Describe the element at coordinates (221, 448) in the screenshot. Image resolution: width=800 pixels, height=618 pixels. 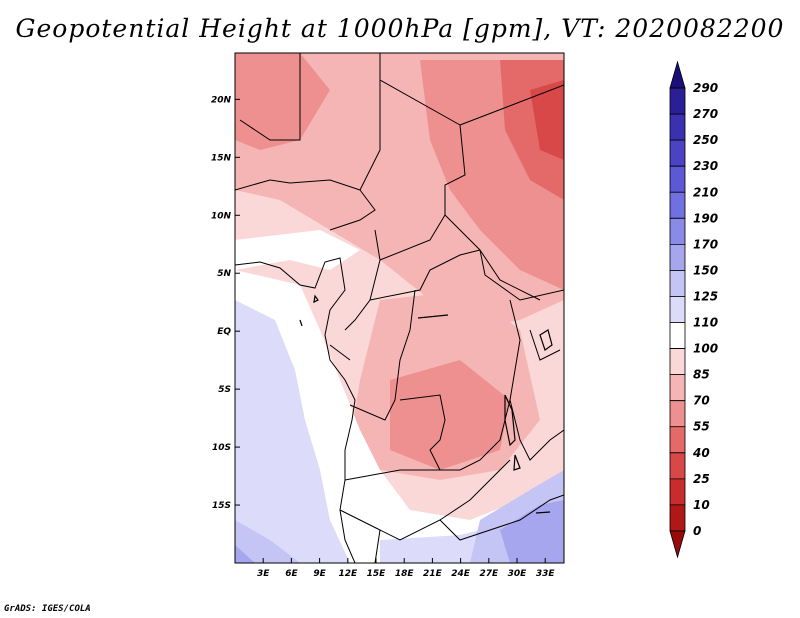
I see `y-tick-label: 10S` at that location.